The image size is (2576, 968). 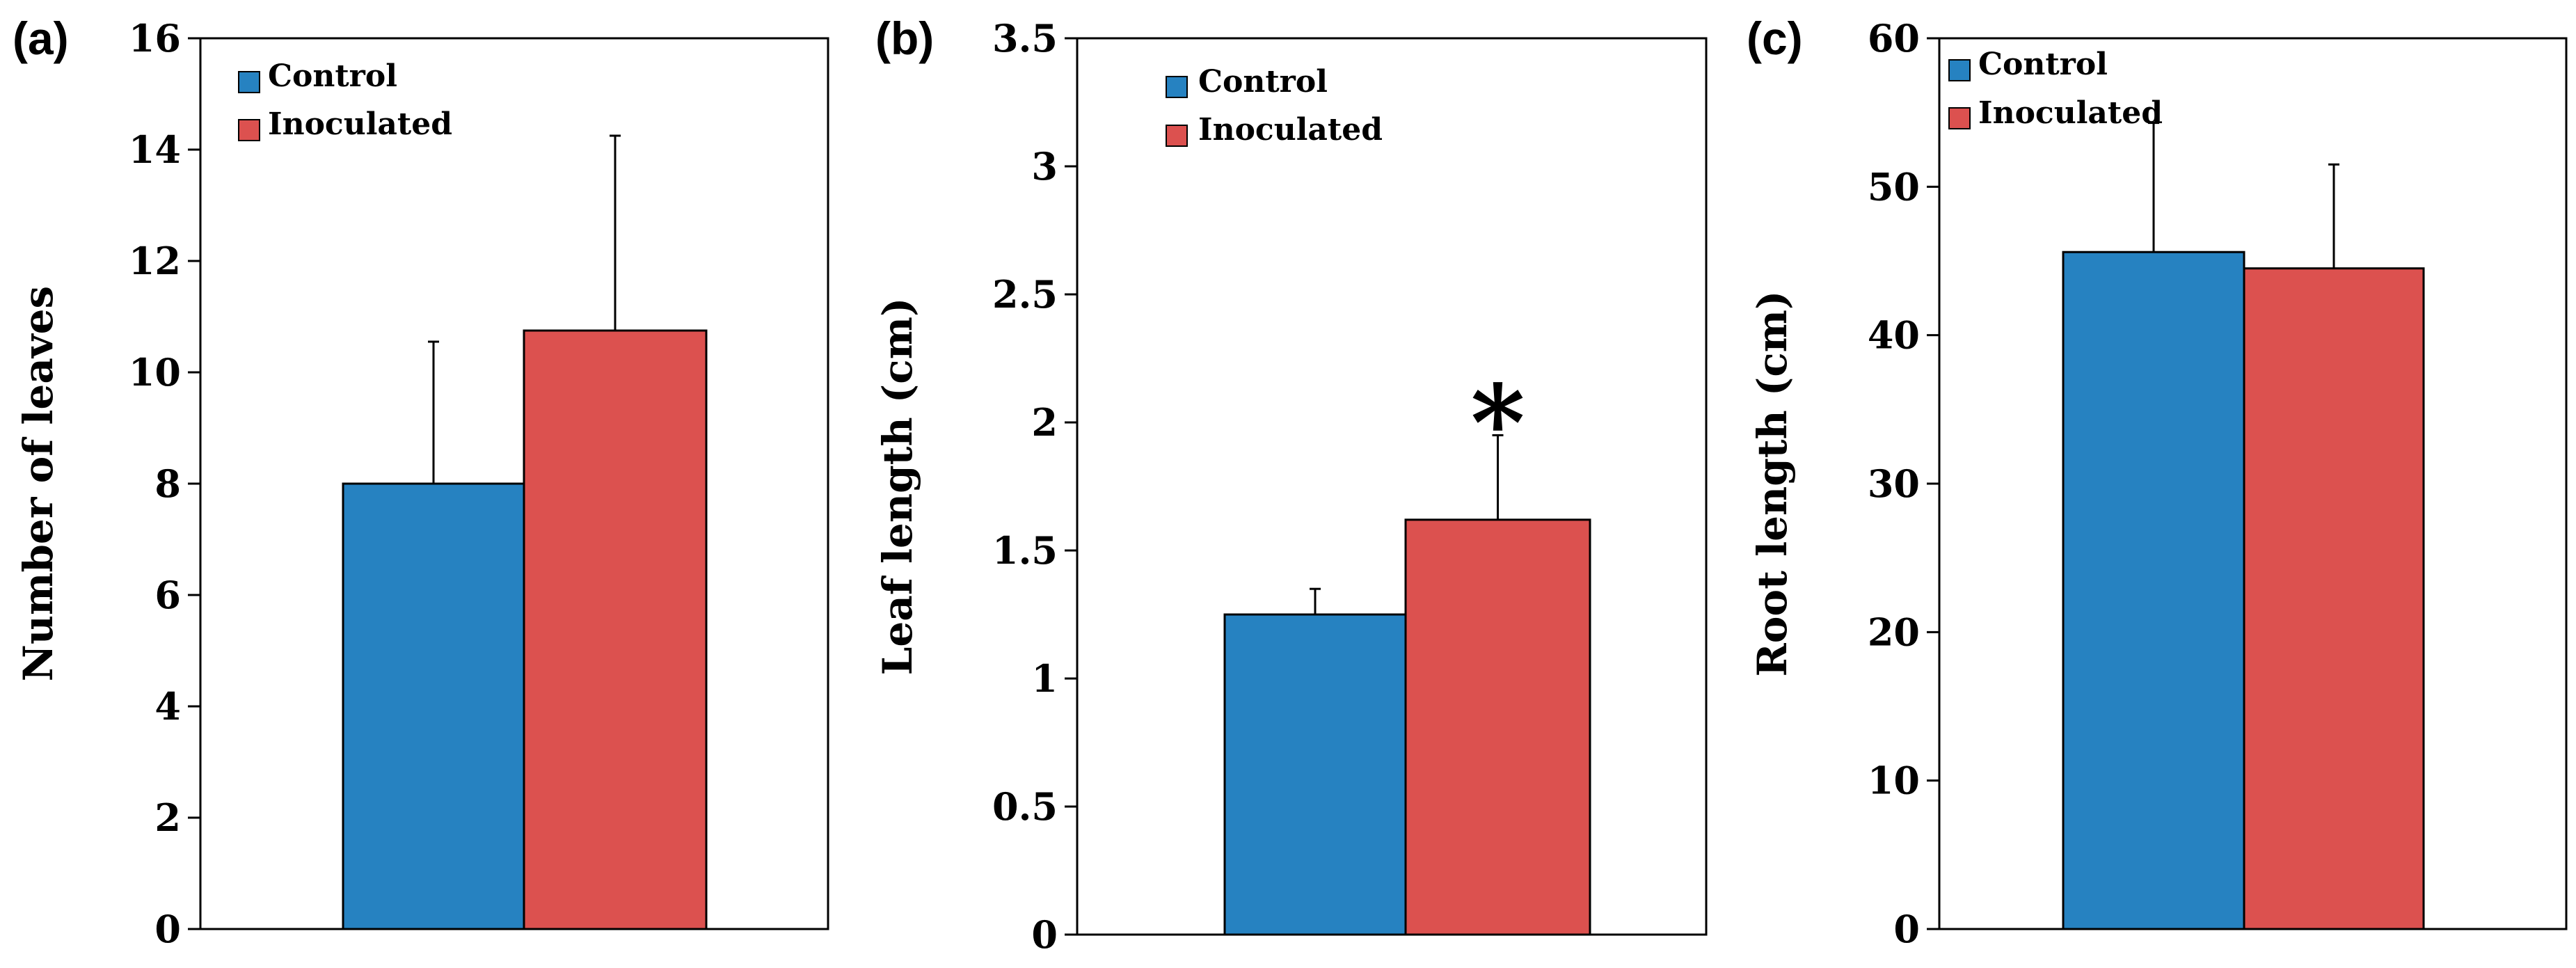 I want to click on panel-label: (c), so click(x=1775, y=38).